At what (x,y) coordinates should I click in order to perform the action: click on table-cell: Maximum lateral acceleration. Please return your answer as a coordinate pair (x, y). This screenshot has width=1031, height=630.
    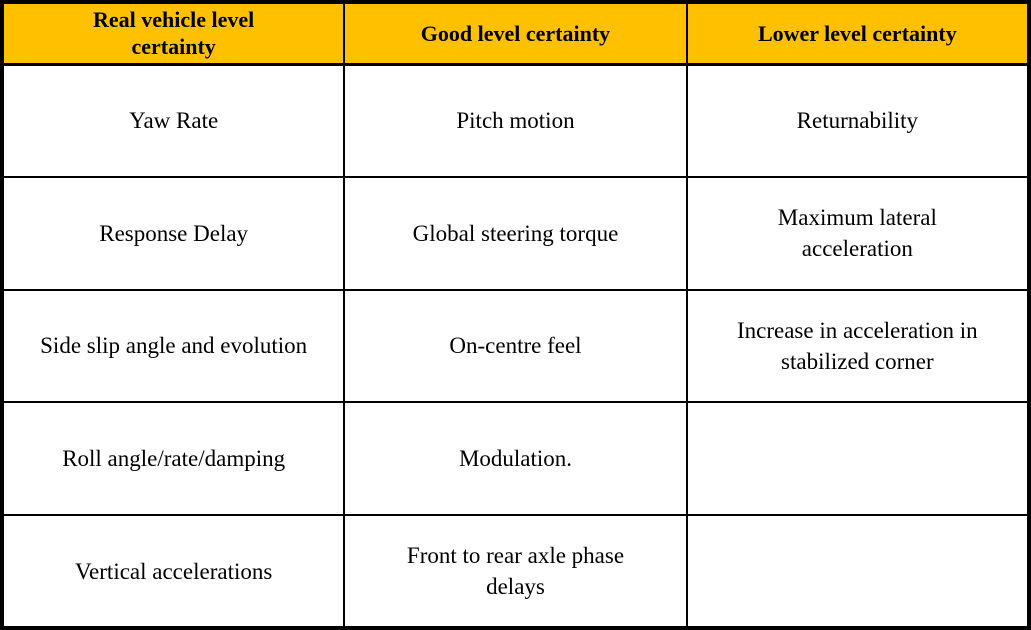
    Looking at the image, I should click on (858, 233).